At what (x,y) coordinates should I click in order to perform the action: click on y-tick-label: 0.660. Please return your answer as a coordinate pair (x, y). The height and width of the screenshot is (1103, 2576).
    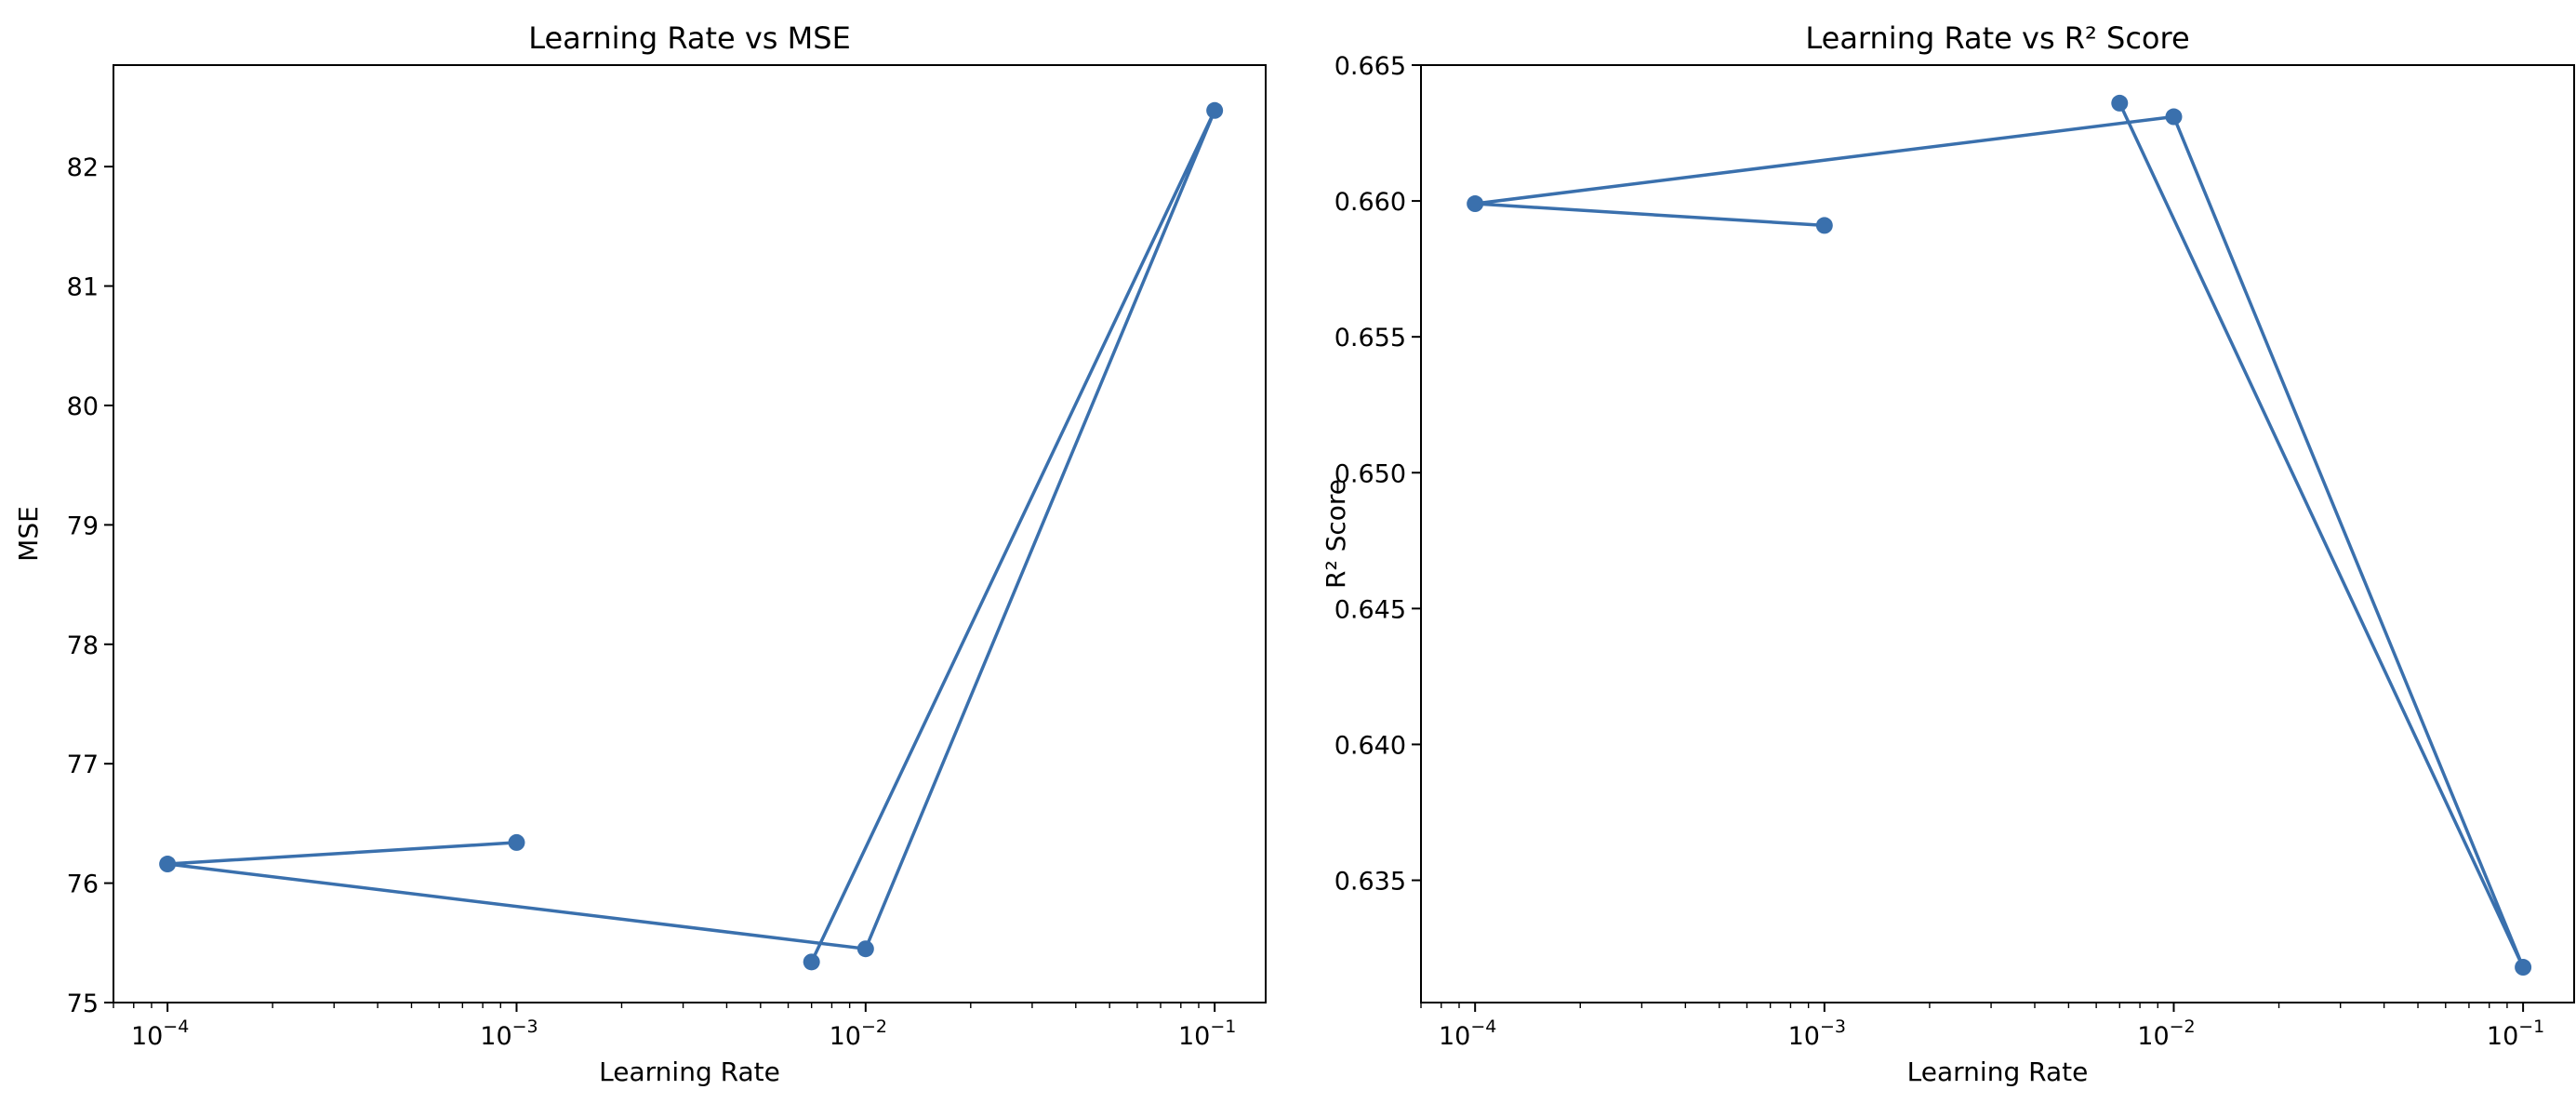
    Looking at the image, I should click on (1370, 202).